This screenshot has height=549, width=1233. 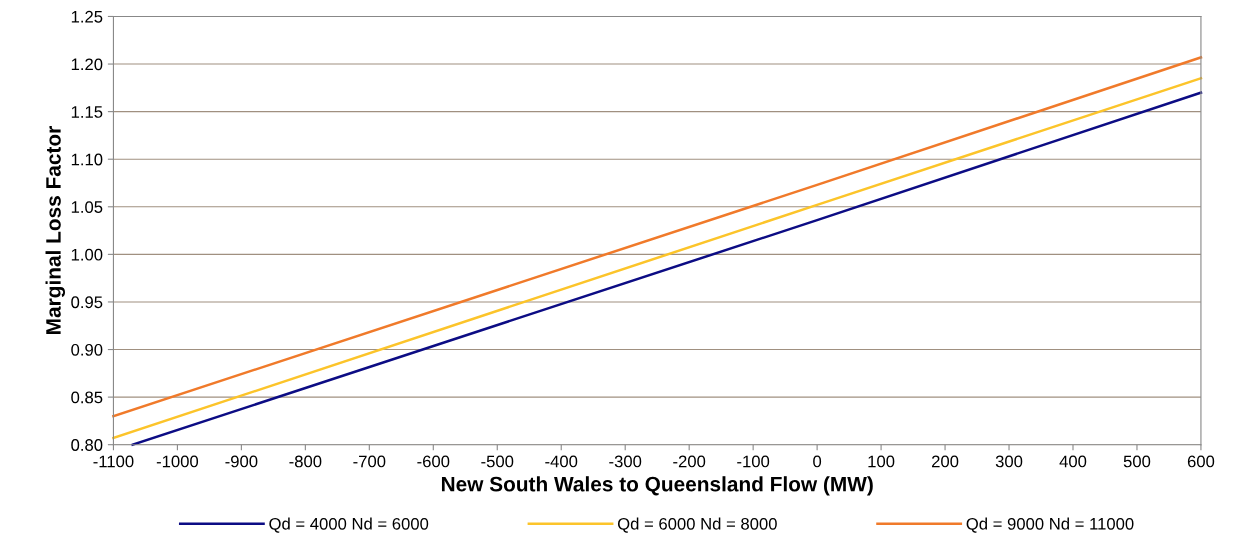 I want to click on x-tick-label: -200, so click(x=689, y=461).